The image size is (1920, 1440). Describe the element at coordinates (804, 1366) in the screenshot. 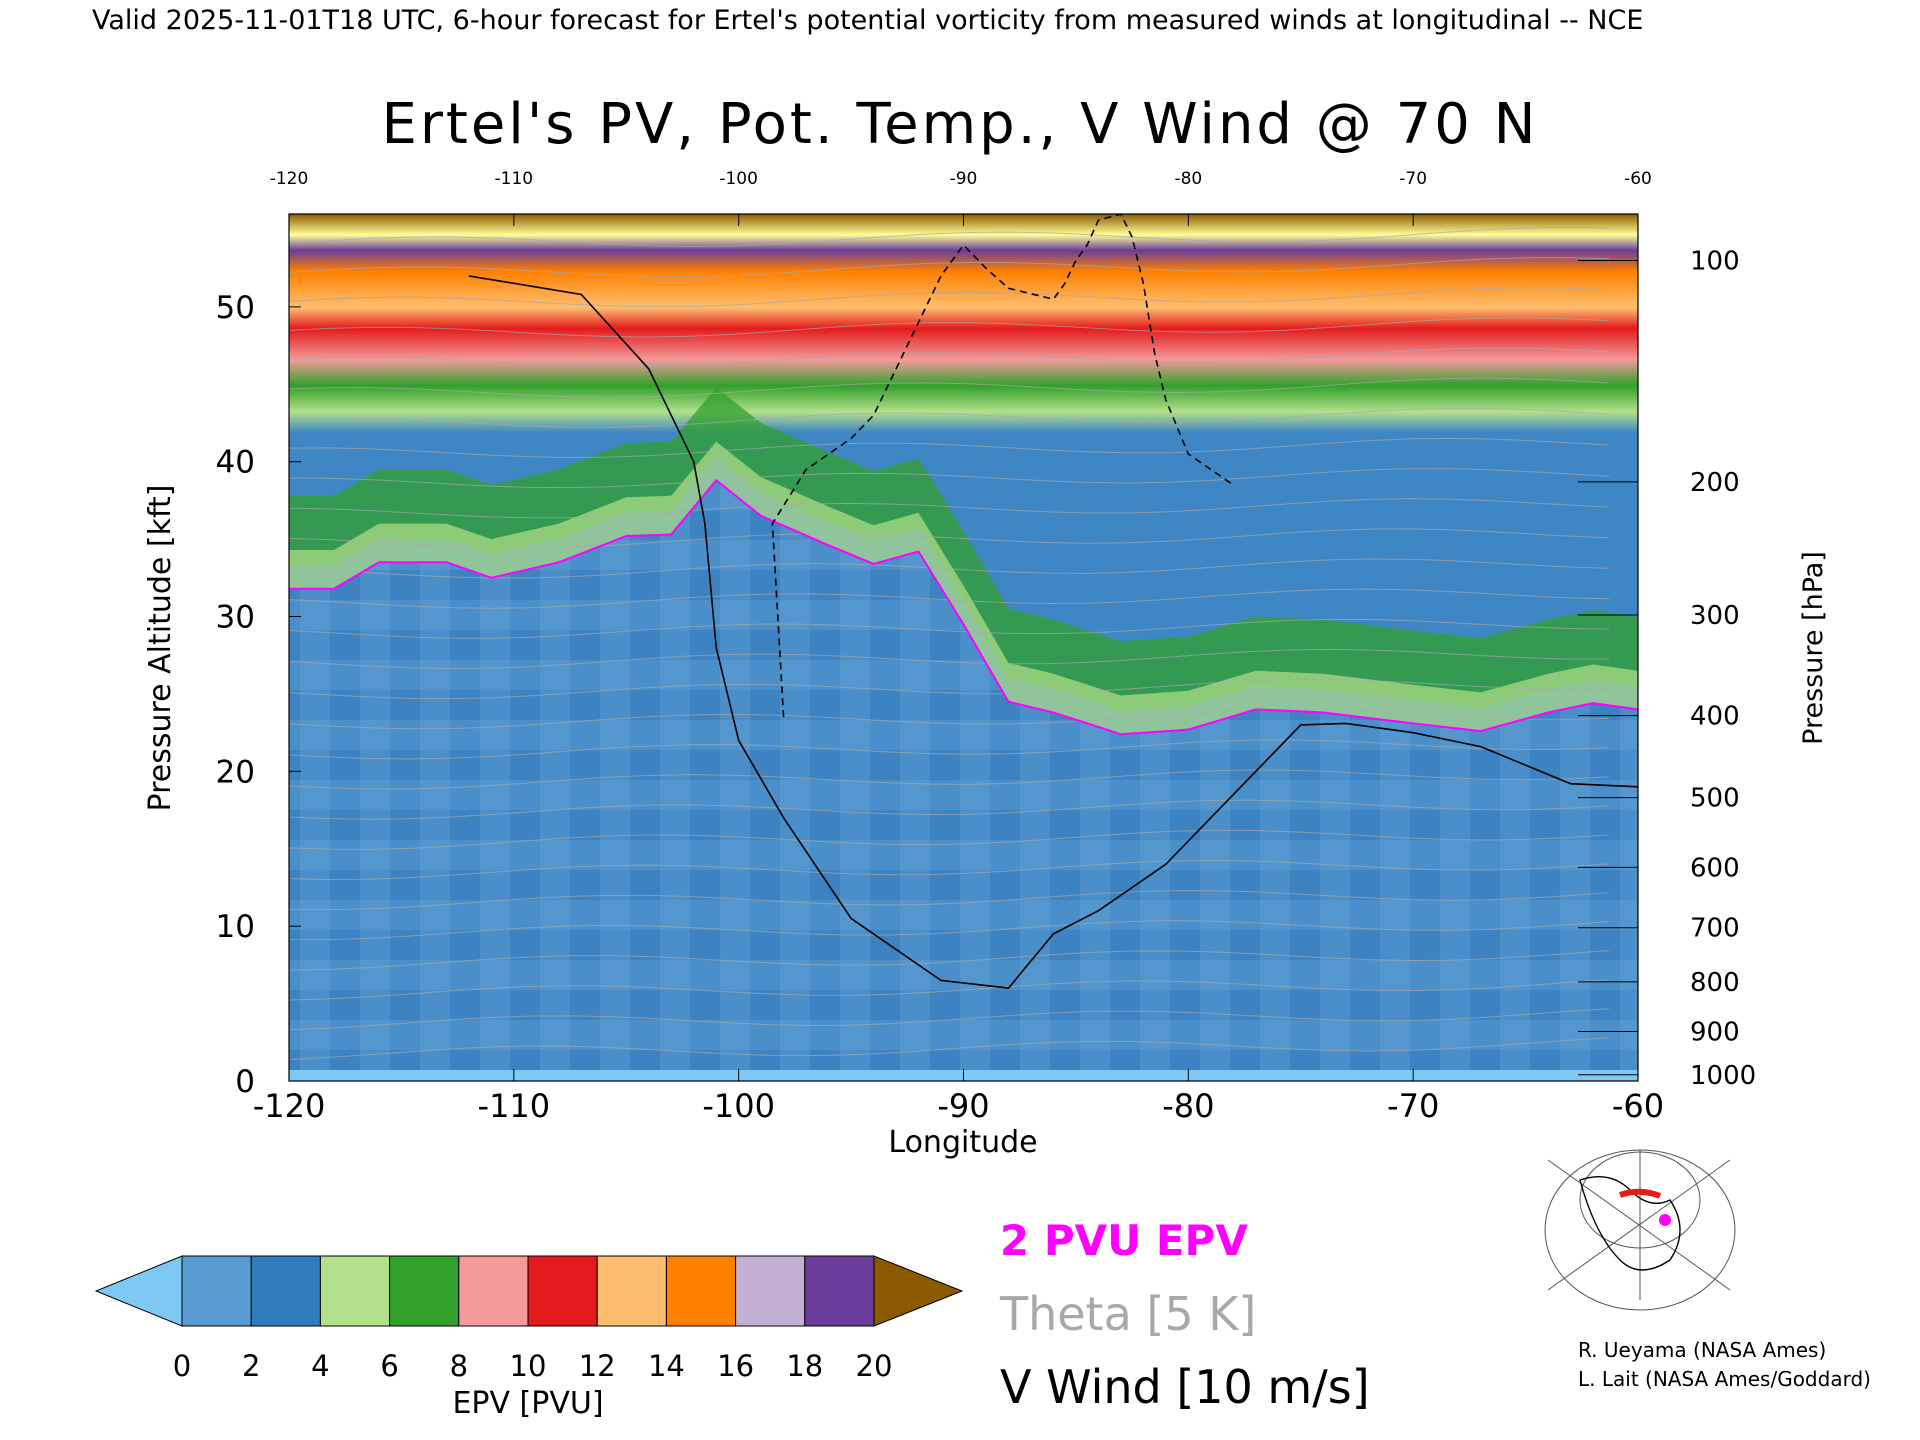

I see `colorbar-tick-label: 18` at that location.